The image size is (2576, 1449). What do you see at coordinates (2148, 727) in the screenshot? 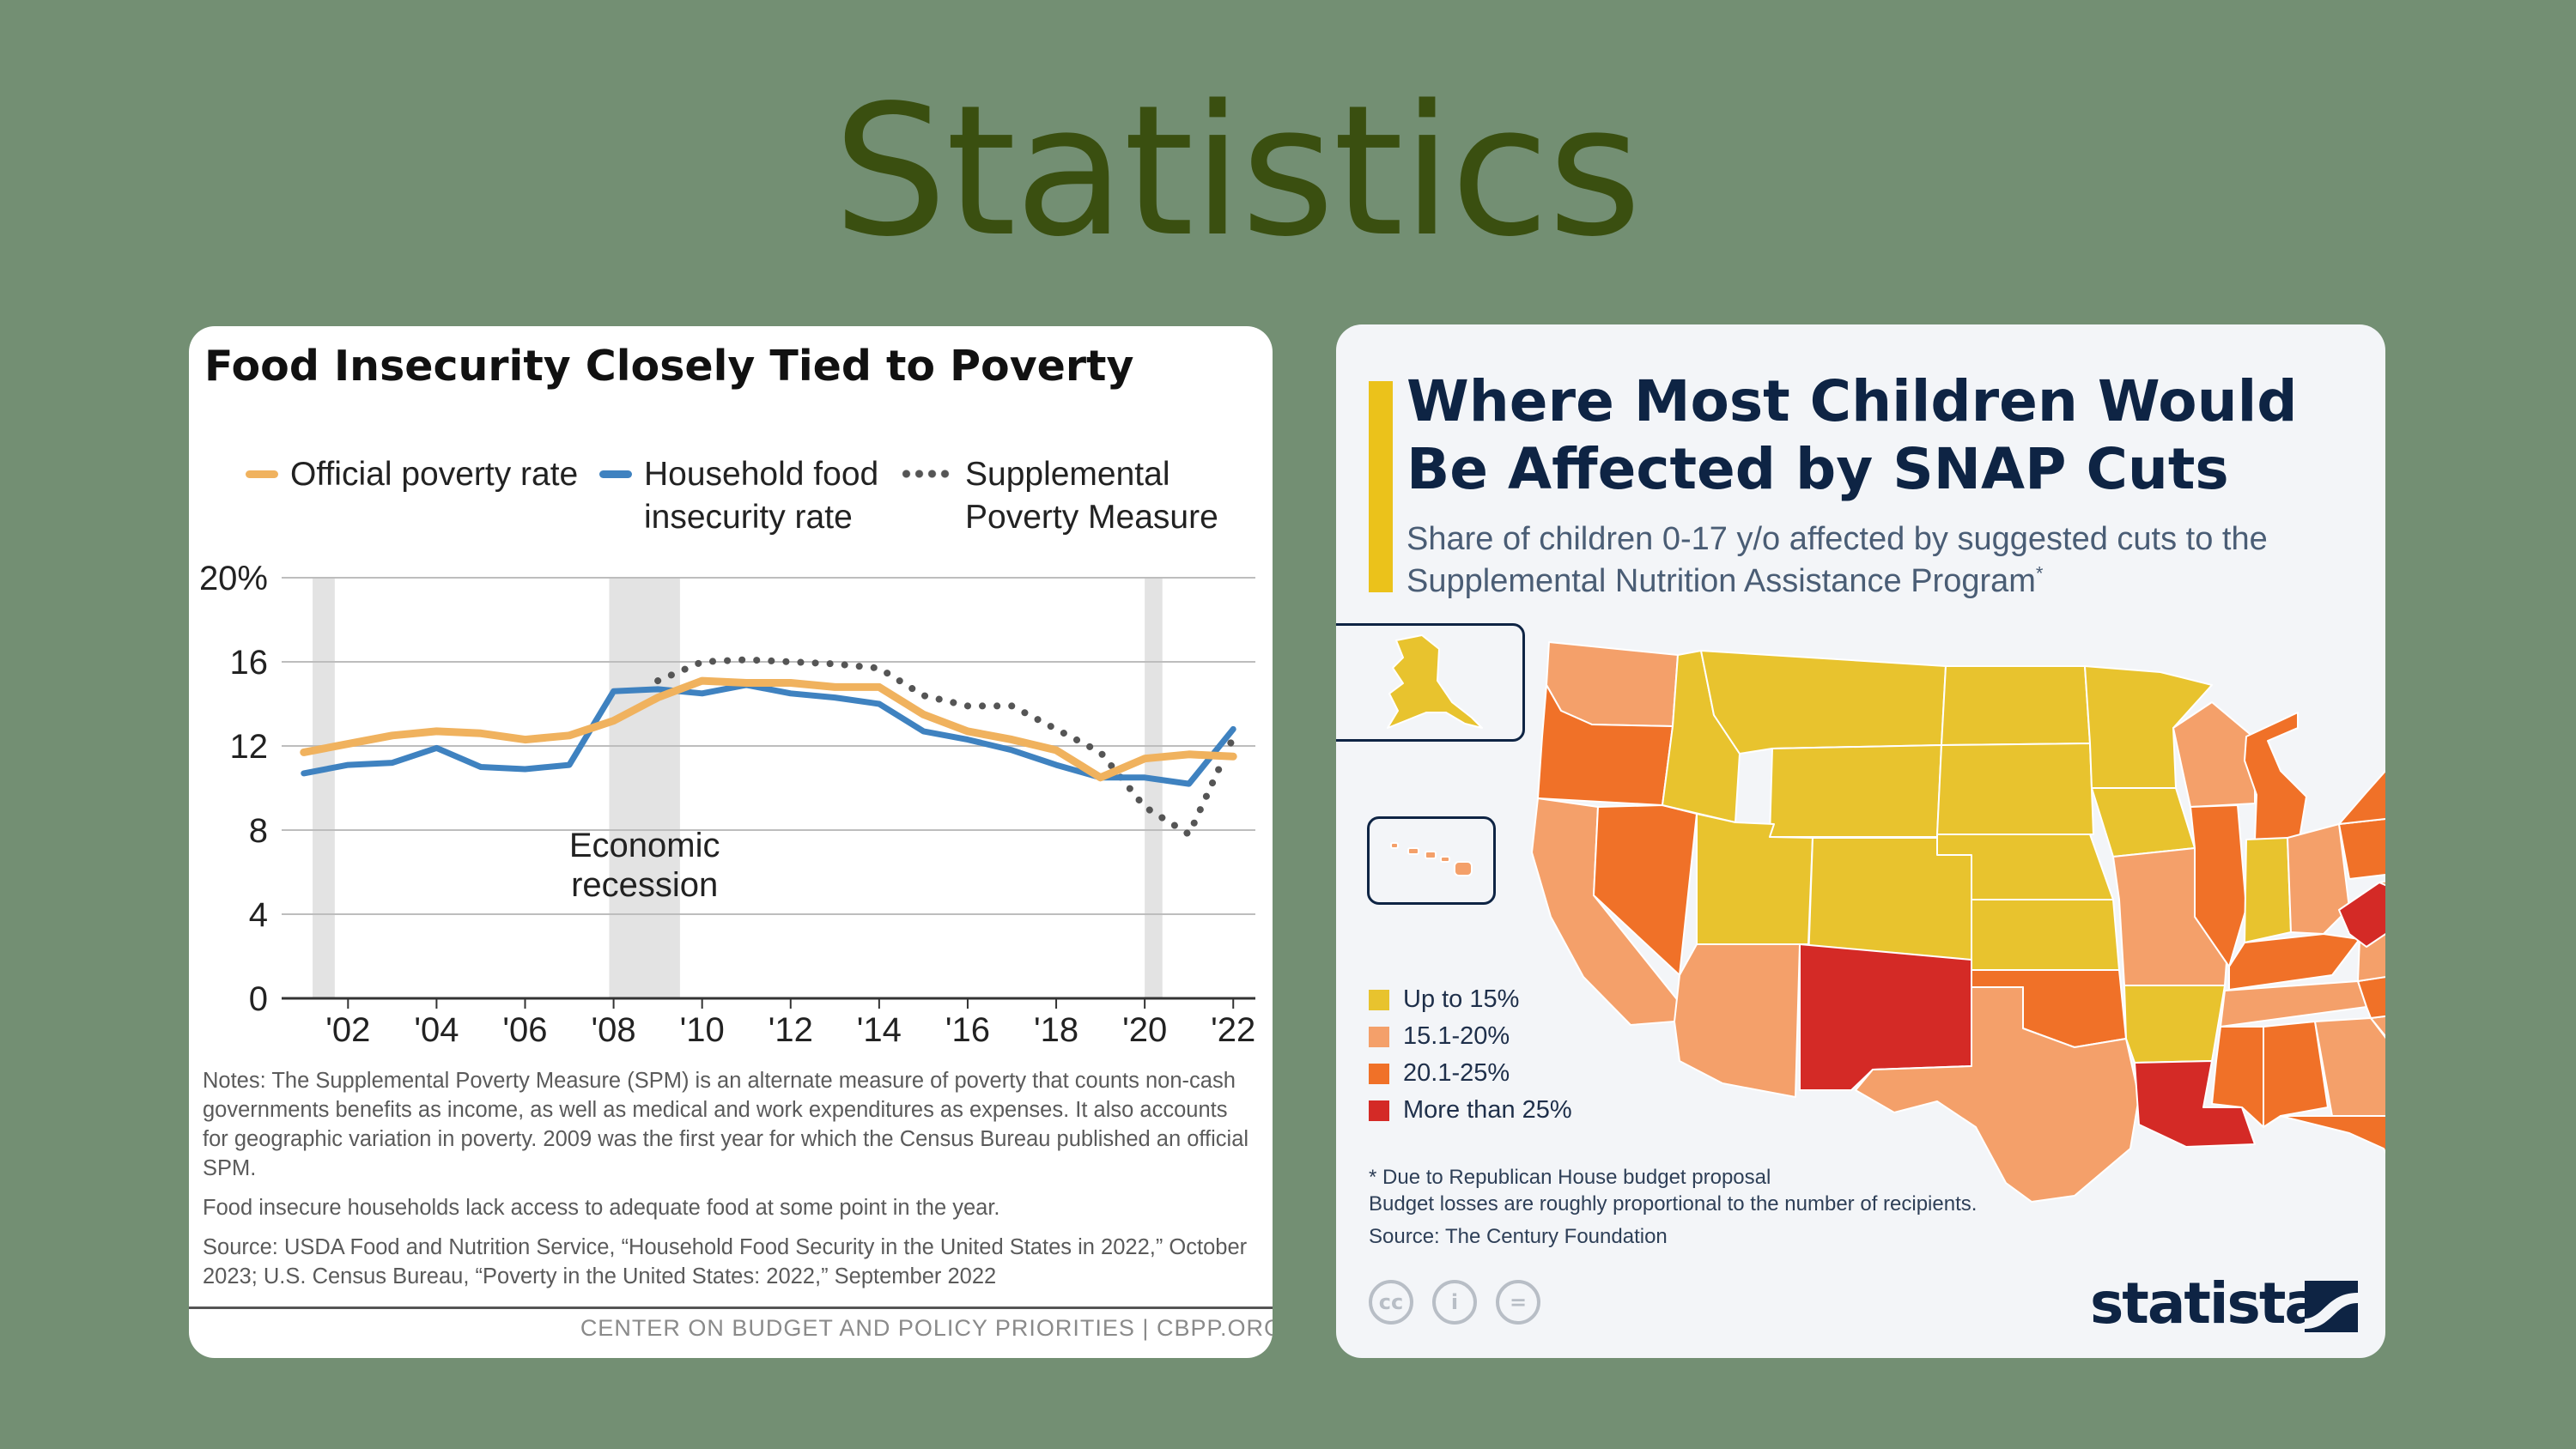
I see `state-minnesota` at bounding box center [2148, 727].